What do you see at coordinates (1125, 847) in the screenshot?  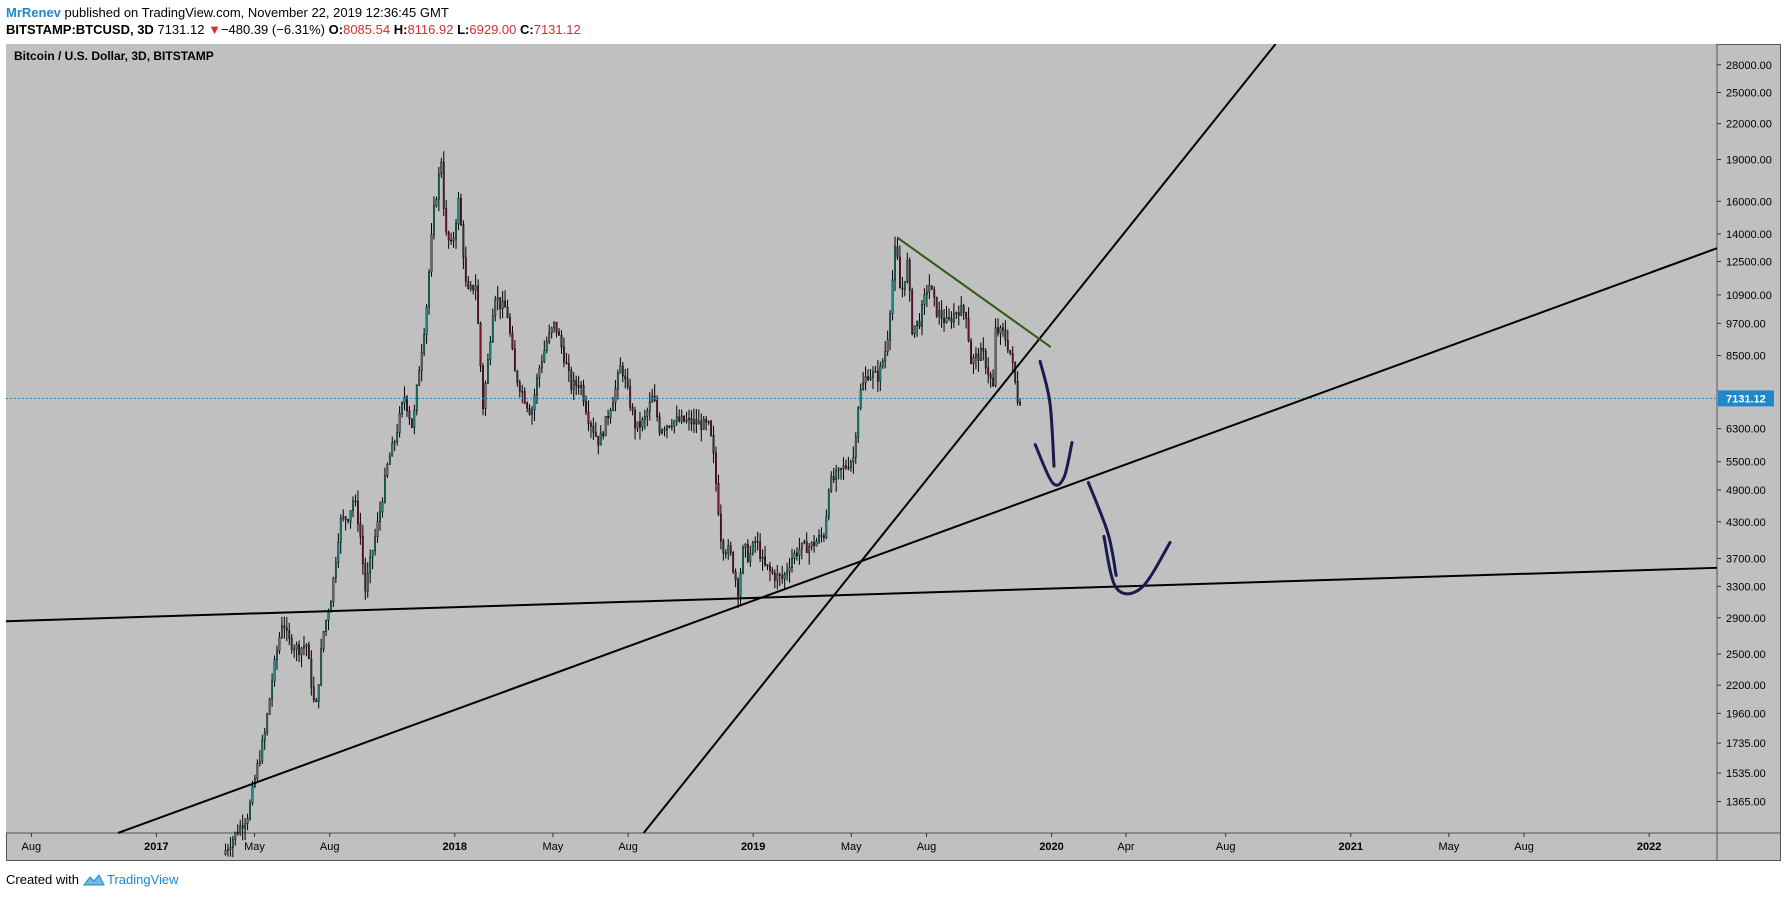 I see `time-tick-label: Apr` at bounding box center [1125, 847].